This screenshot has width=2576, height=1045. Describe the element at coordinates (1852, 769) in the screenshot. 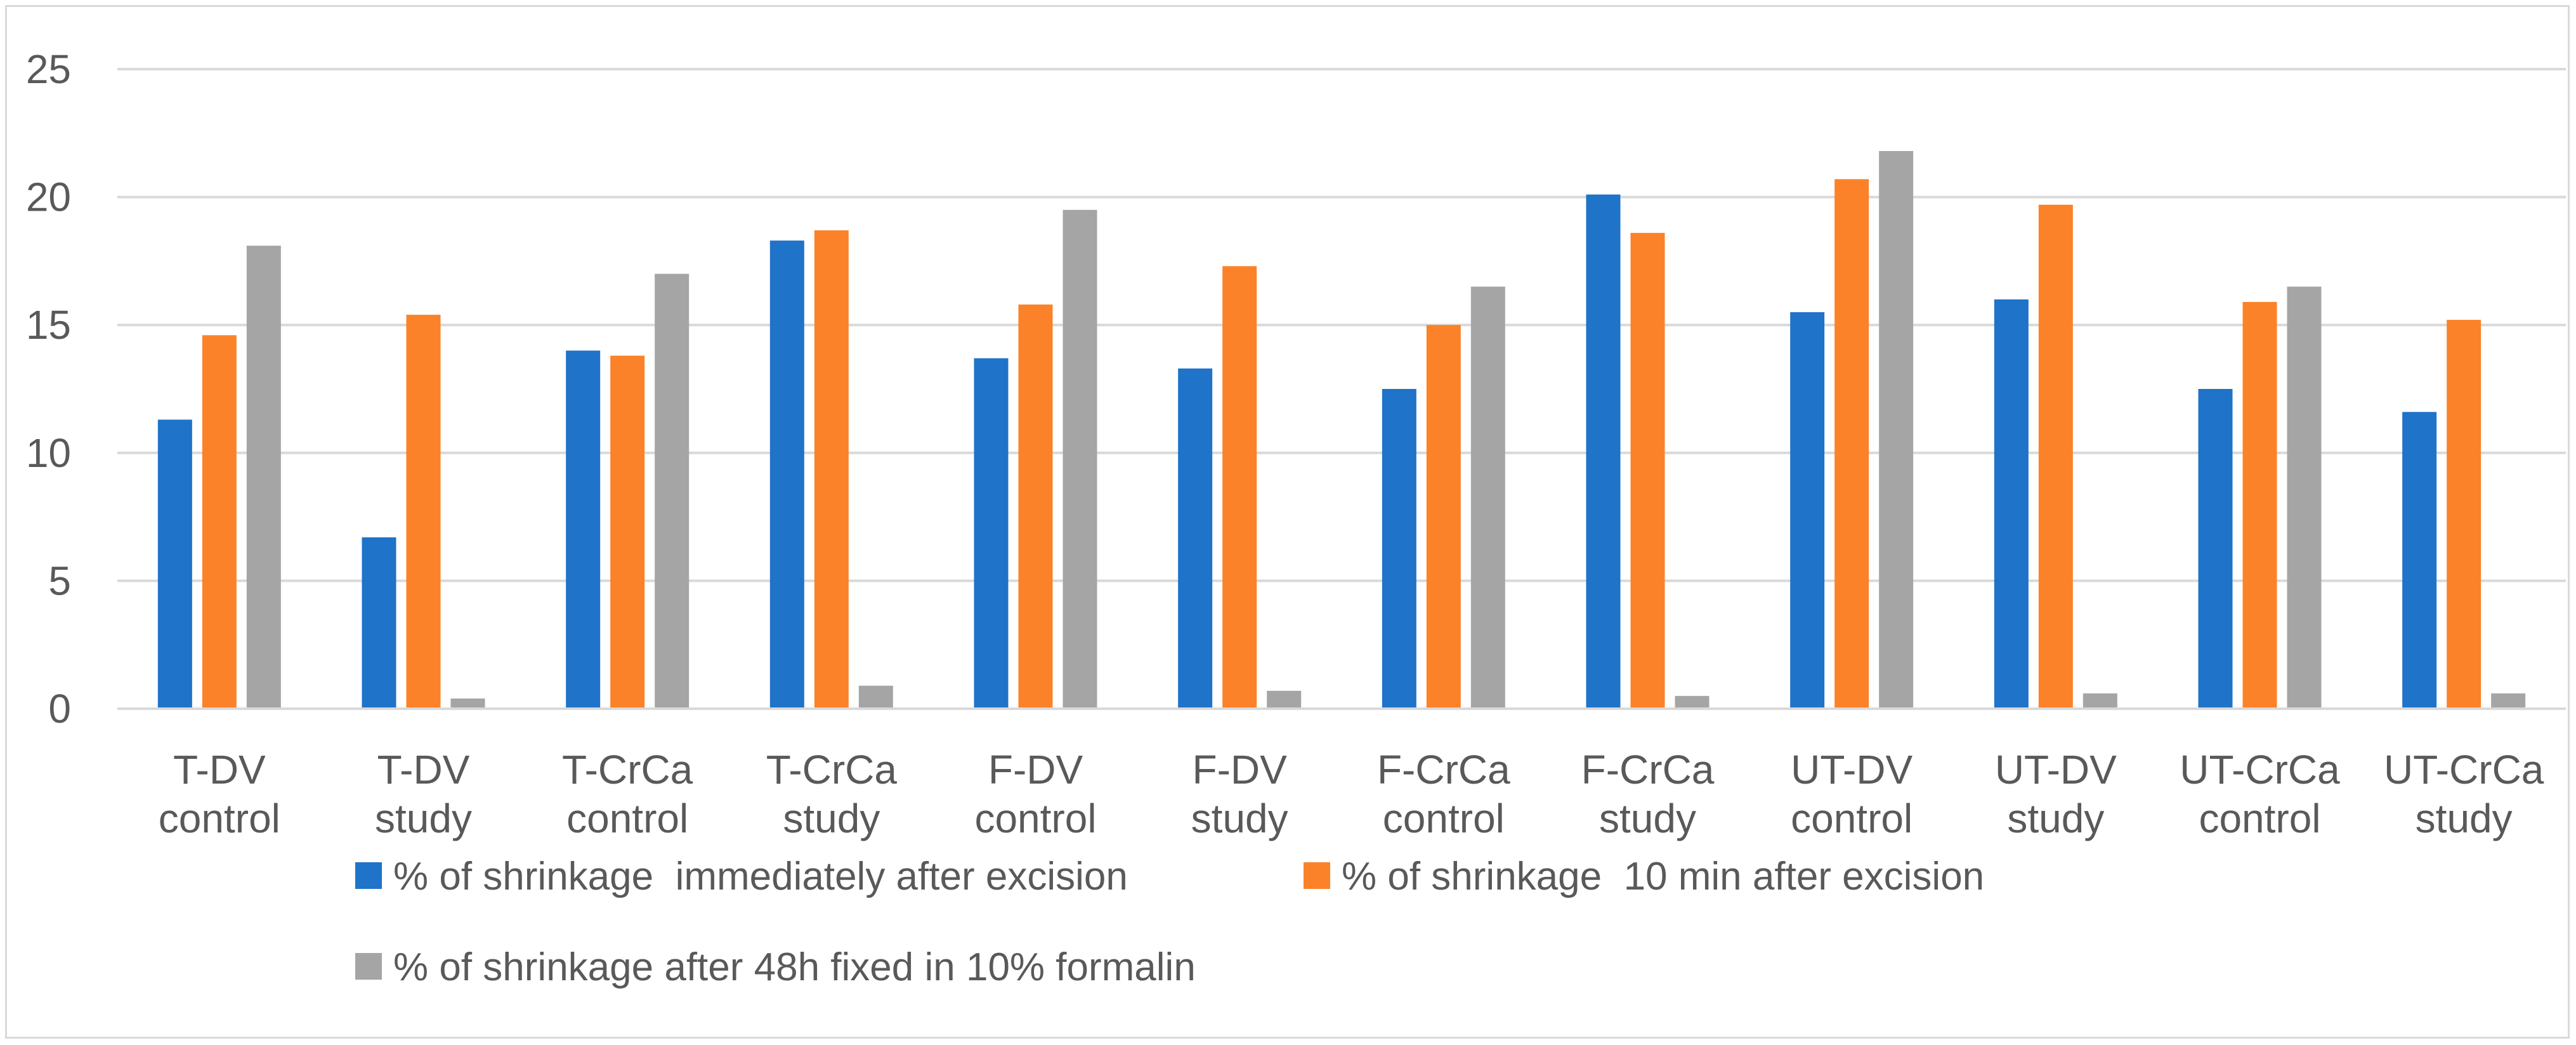

I see `x-category-label-9-line-1: UT-DV` at that location.